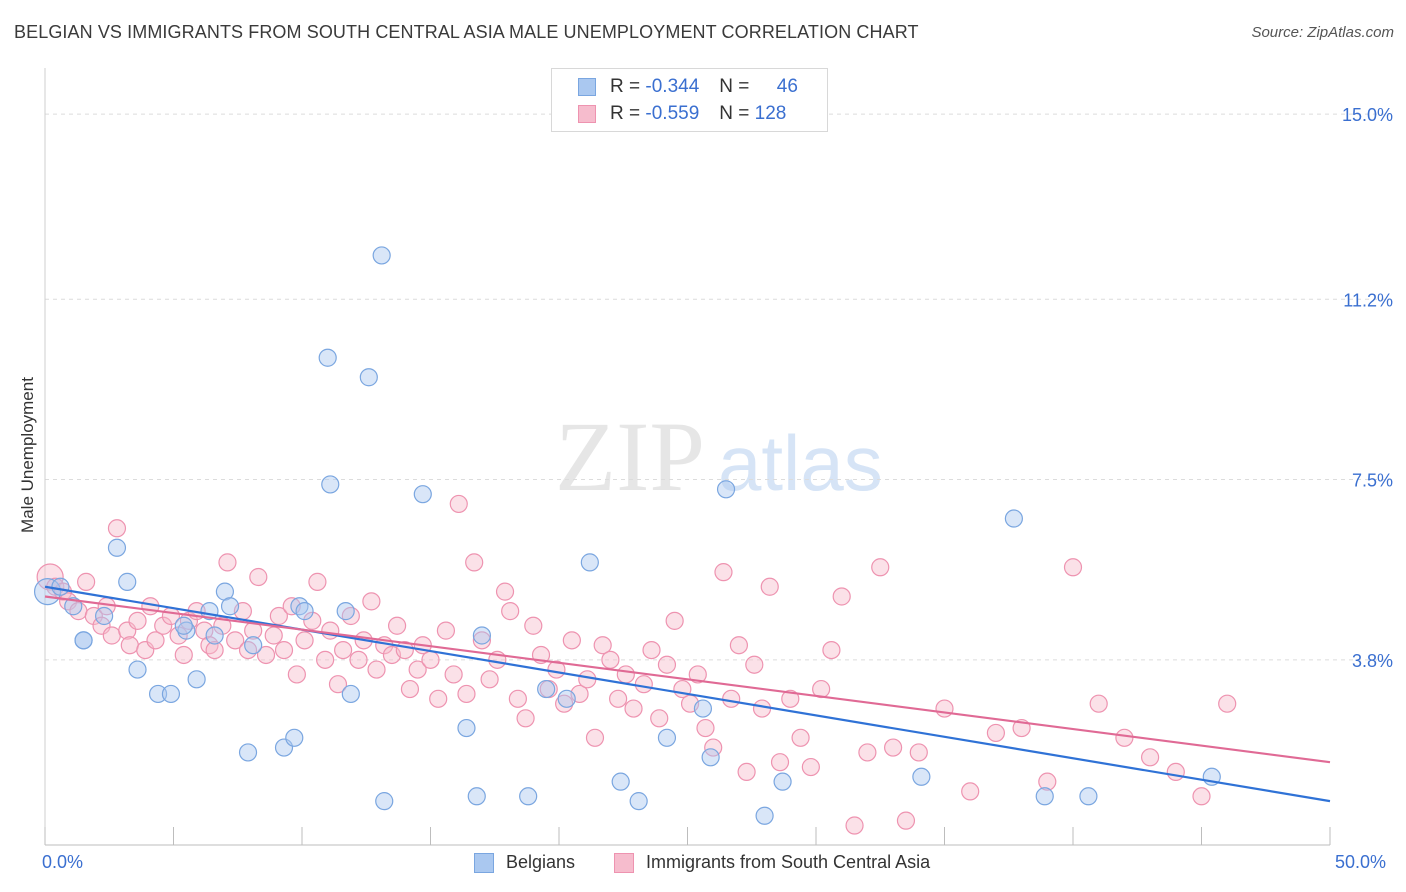  What do you see at coordinates (1361, 862) in the screenshot?
I see `x-tick-label-max: 50.0%` at bounding box center [1361, 862].